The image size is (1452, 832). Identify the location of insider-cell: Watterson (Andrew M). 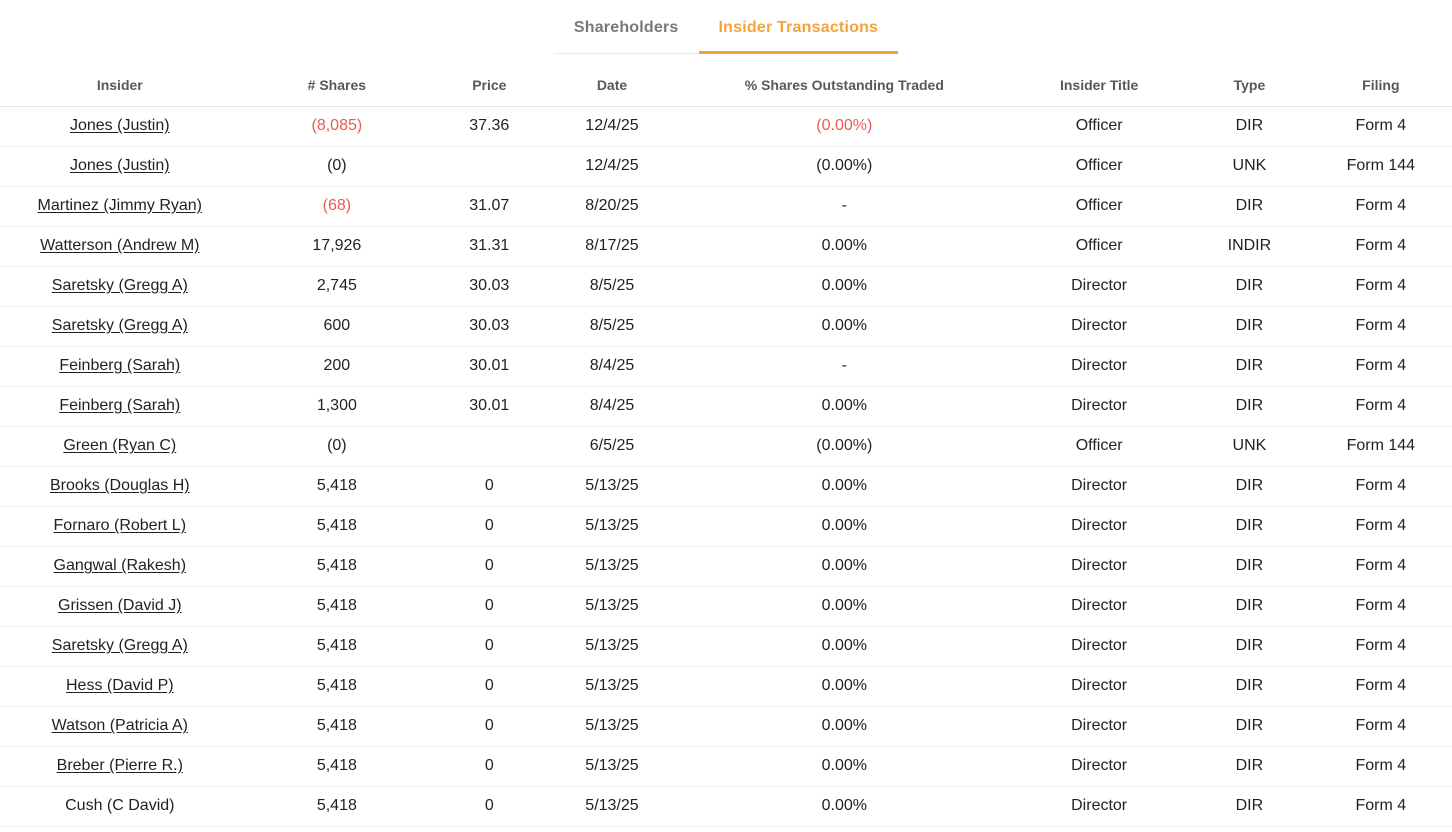
(120, 246).